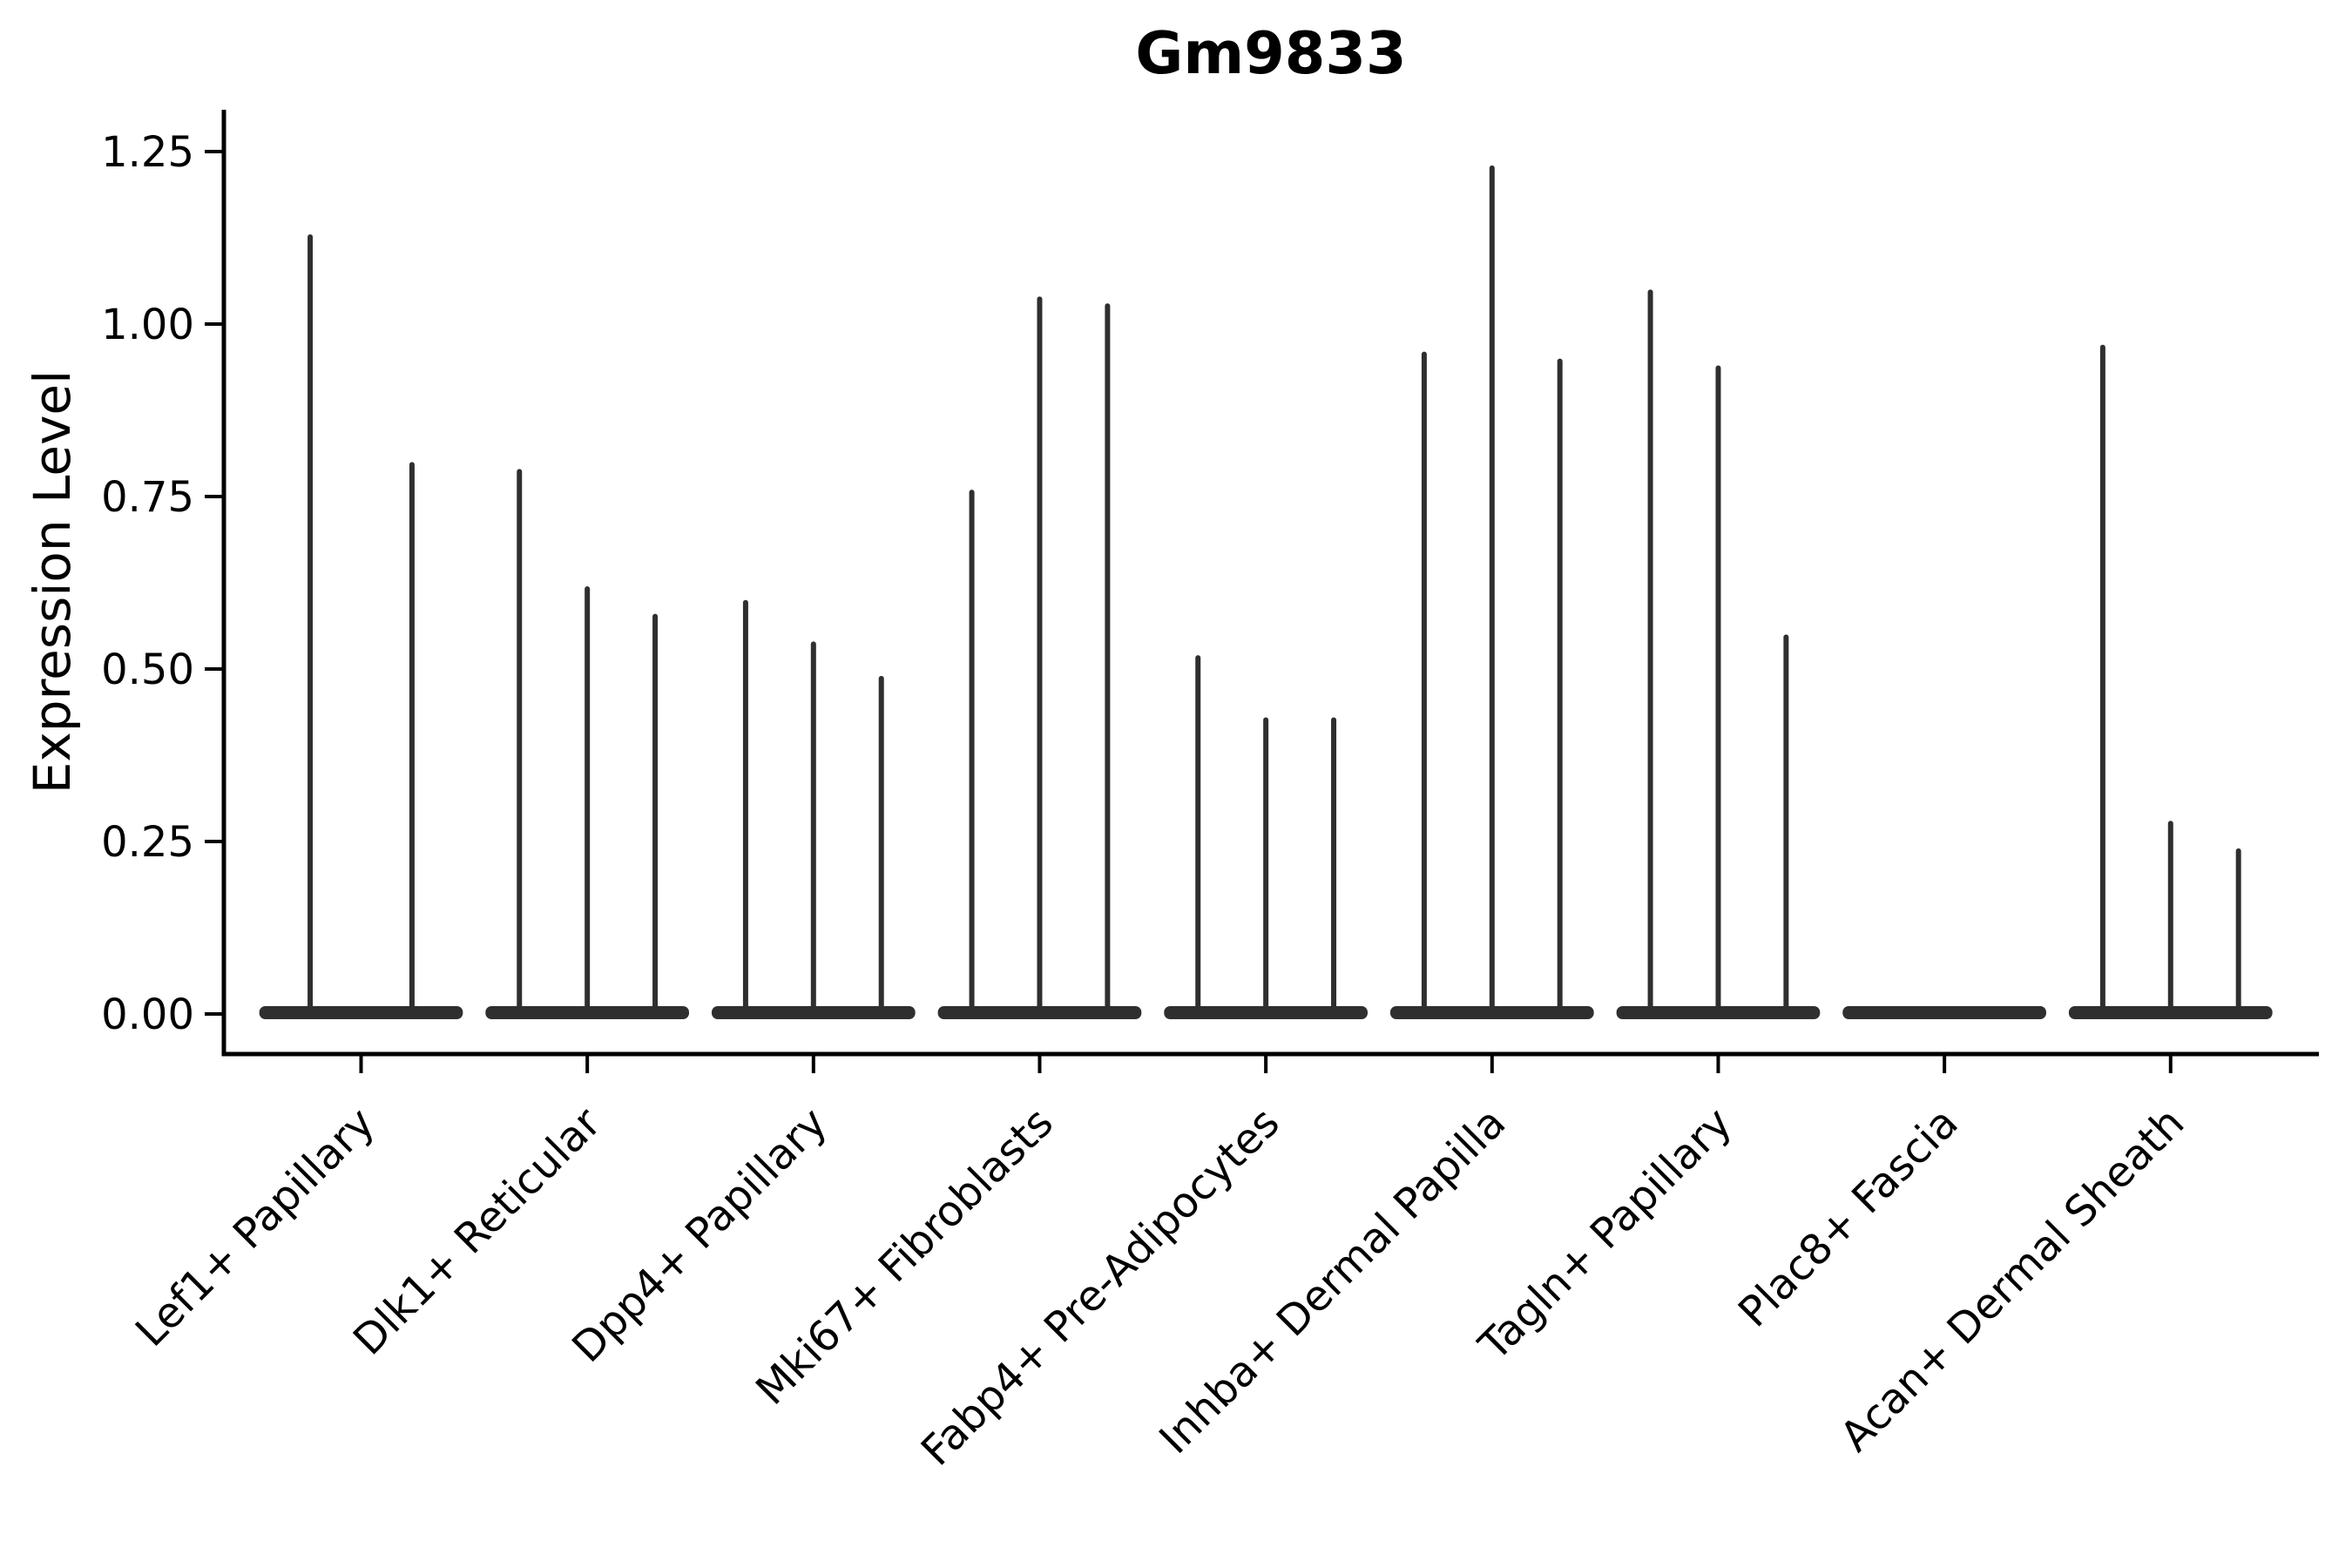  Describe the element at coordinates (477, 1231) in the screenshot. I see `x-tick-label: Dlk1+ Reticular` at that location.